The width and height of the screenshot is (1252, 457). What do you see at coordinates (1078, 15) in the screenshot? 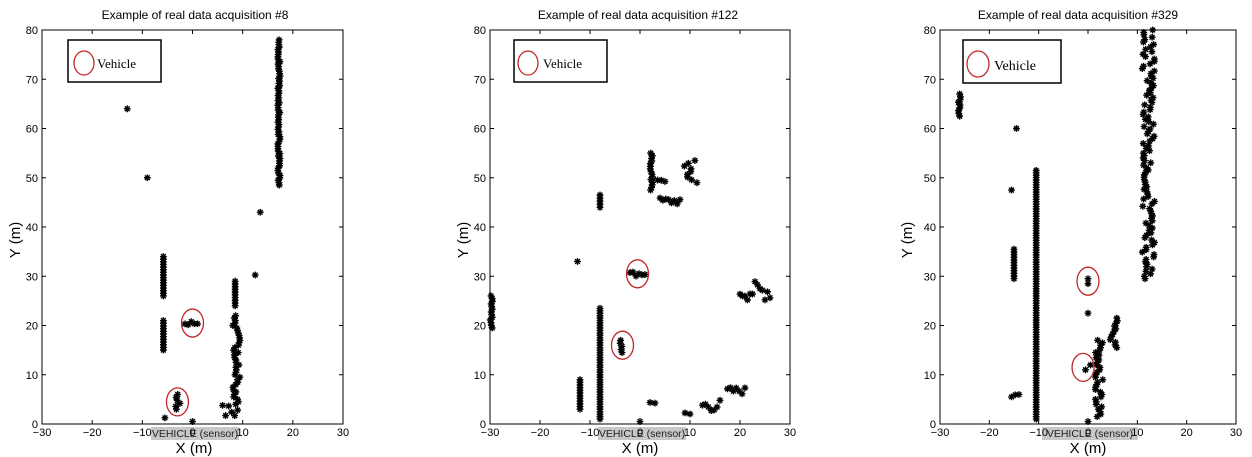
I see `panel-title: Example of real data acquisition #329` at bounding box center [1078, 15].